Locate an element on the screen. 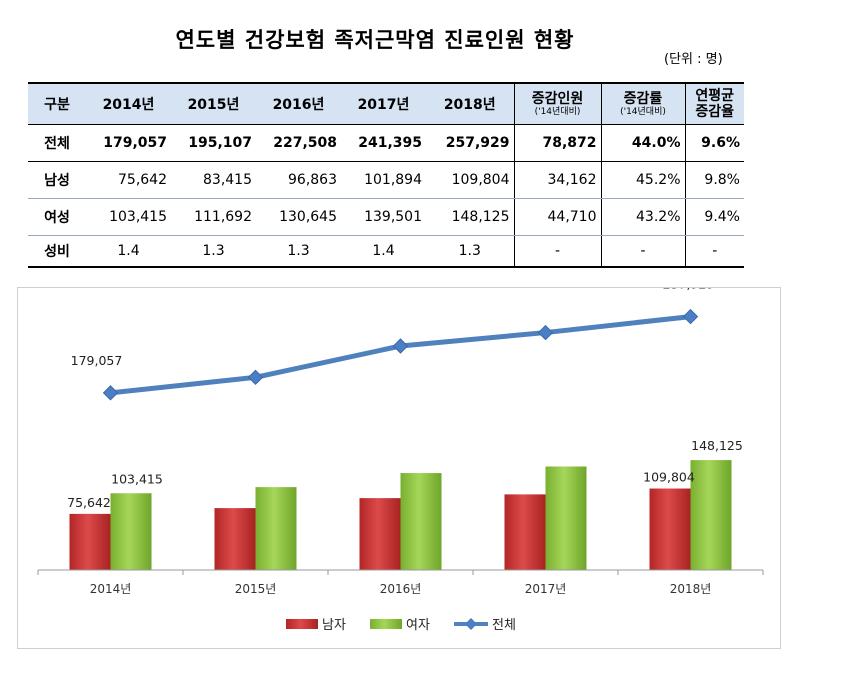 The height and width of the screenshot is (680, 862). table-cell: 83,415 is located at coordinates (213, 180).